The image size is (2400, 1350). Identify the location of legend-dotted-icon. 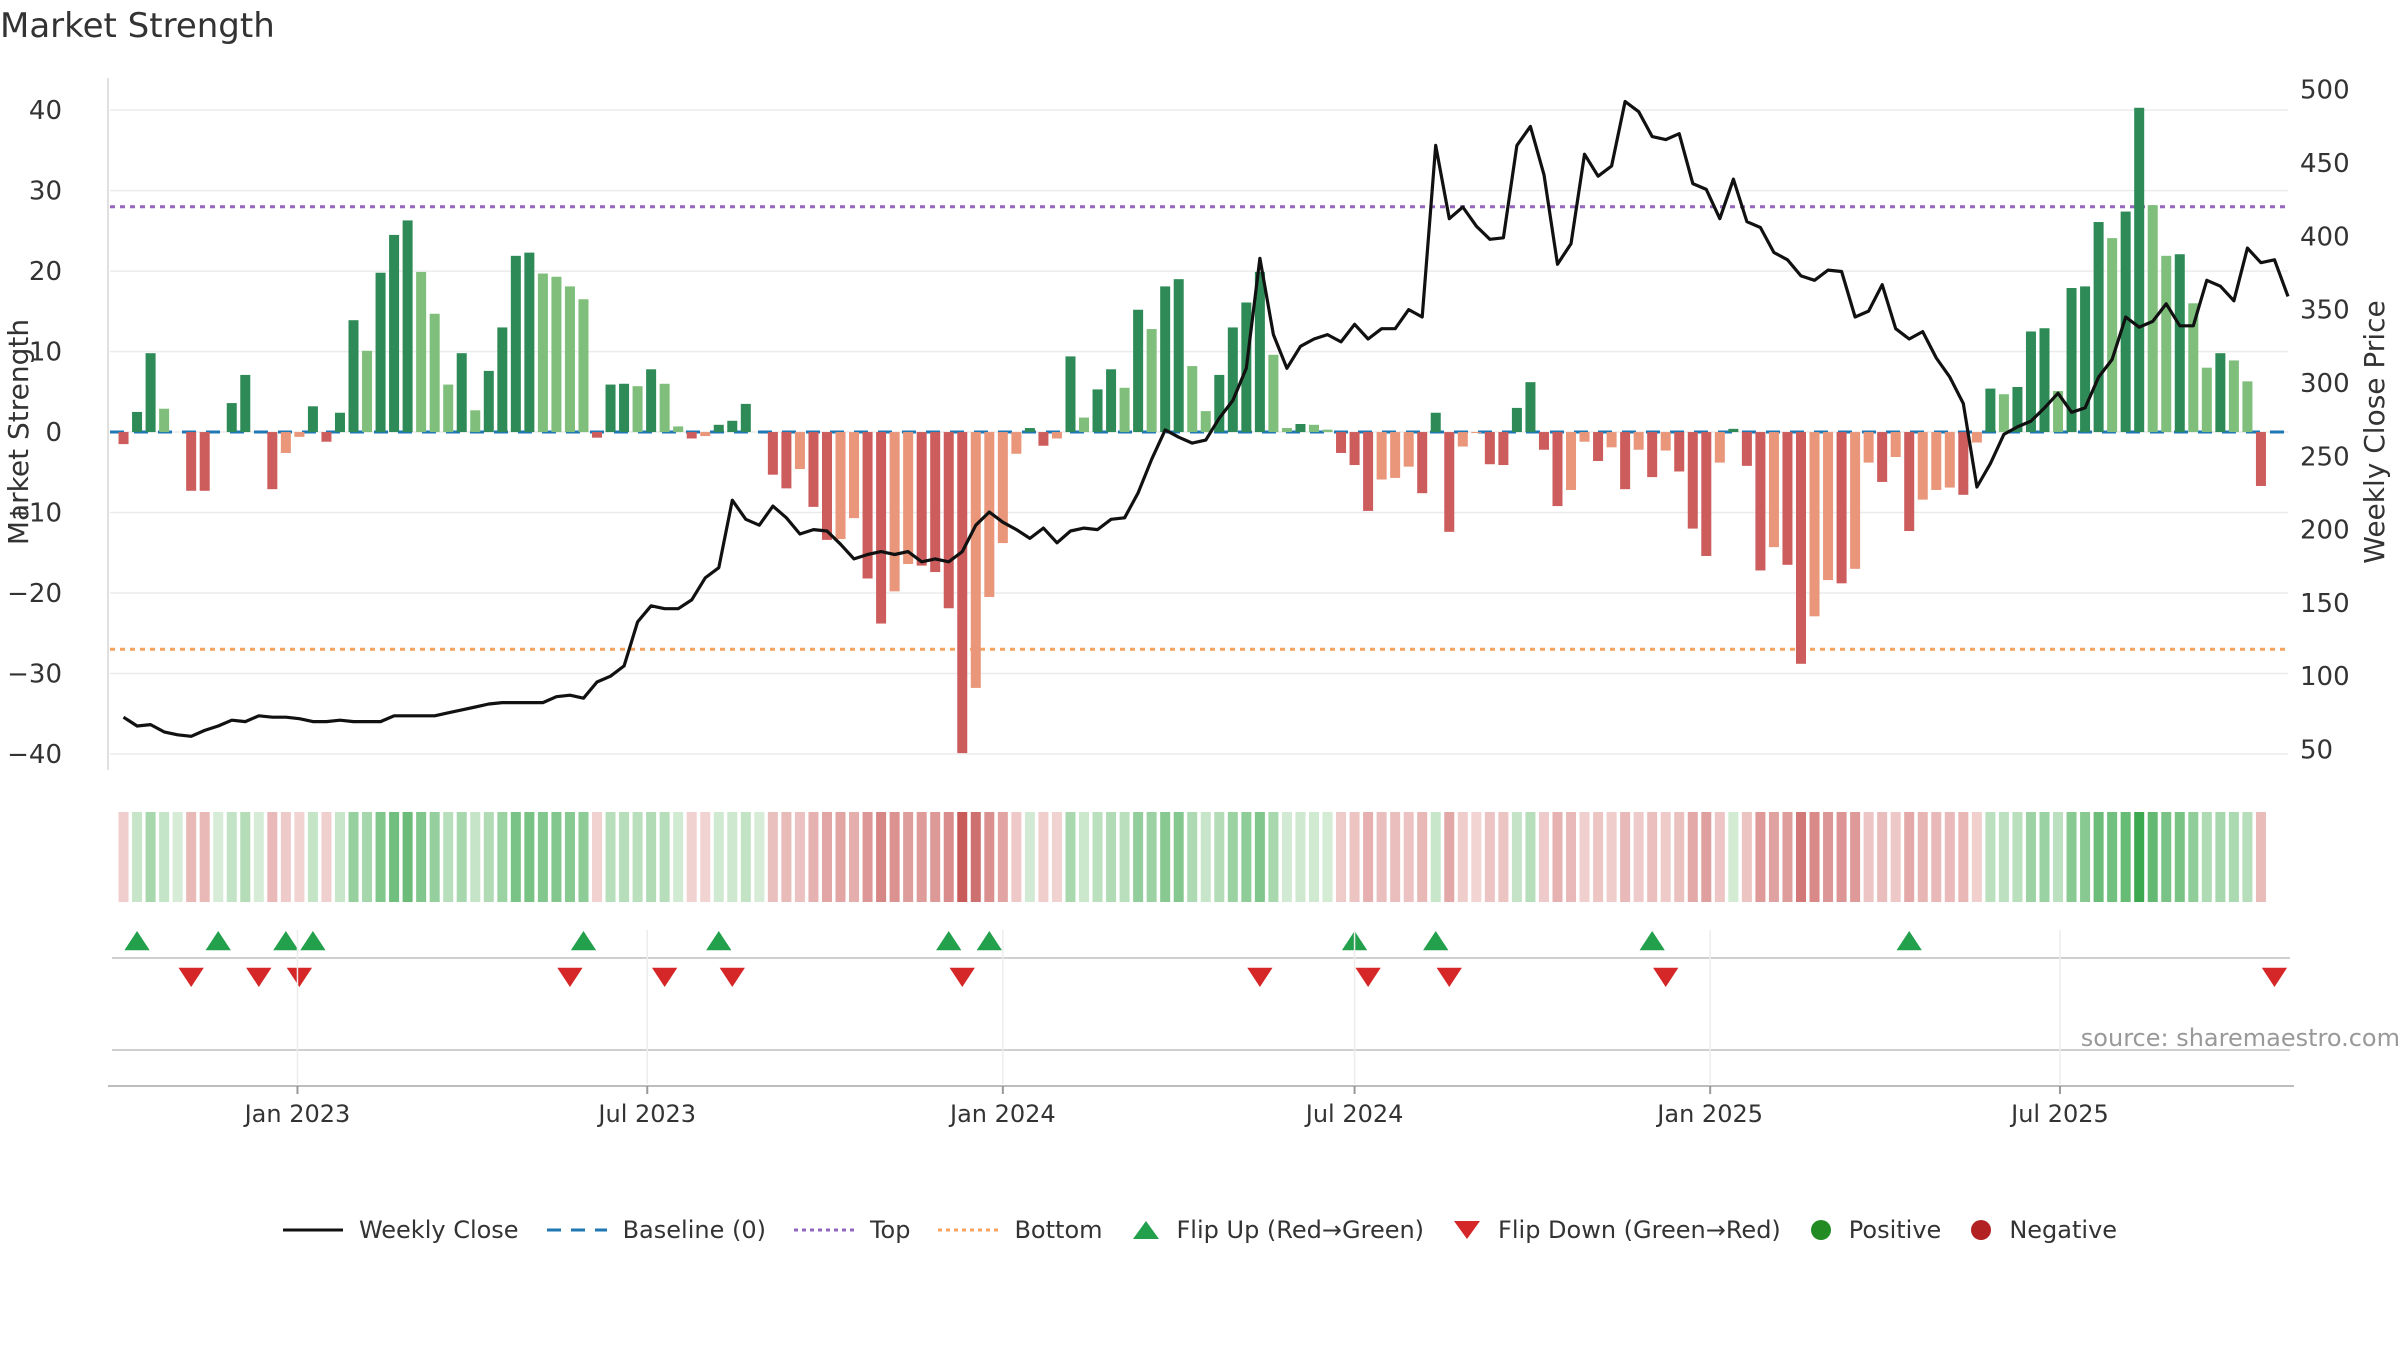
(968, 1230).